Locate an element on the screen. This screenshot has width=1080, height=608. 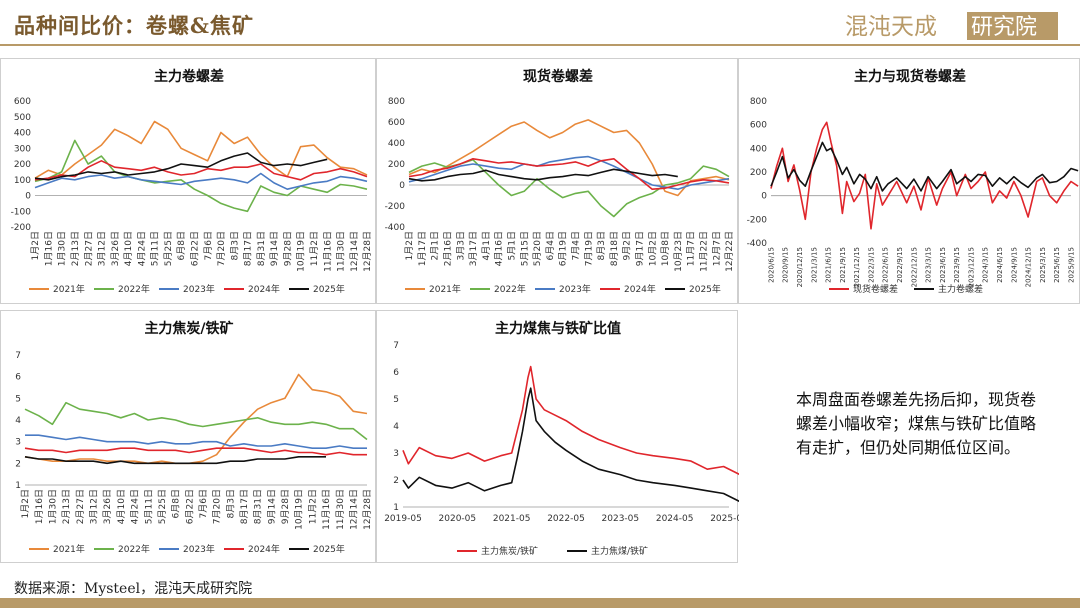
x-tick-label: 4月24日 is located at coordinates (135, 506).